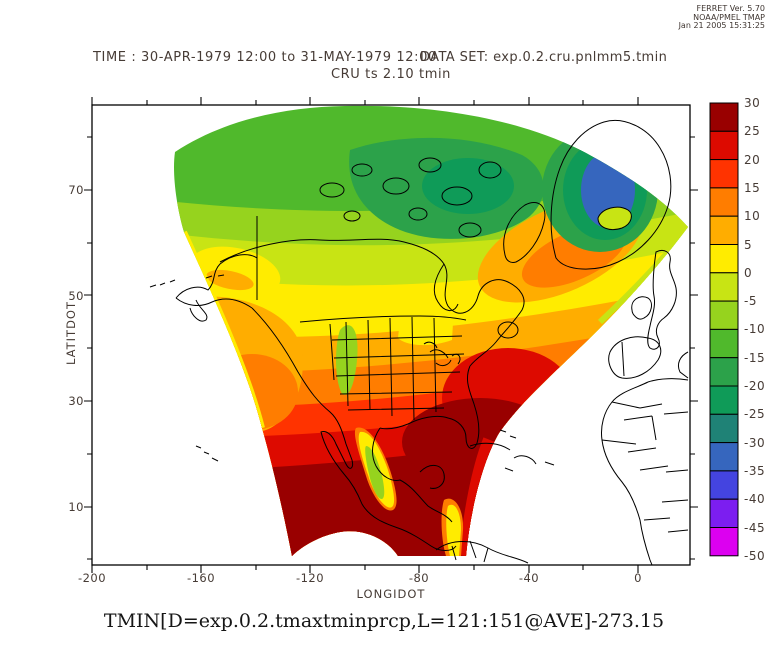  Describe the element at coordinates (92, 578) in the screenshot. I see `x-tick-label: -200` at that location.